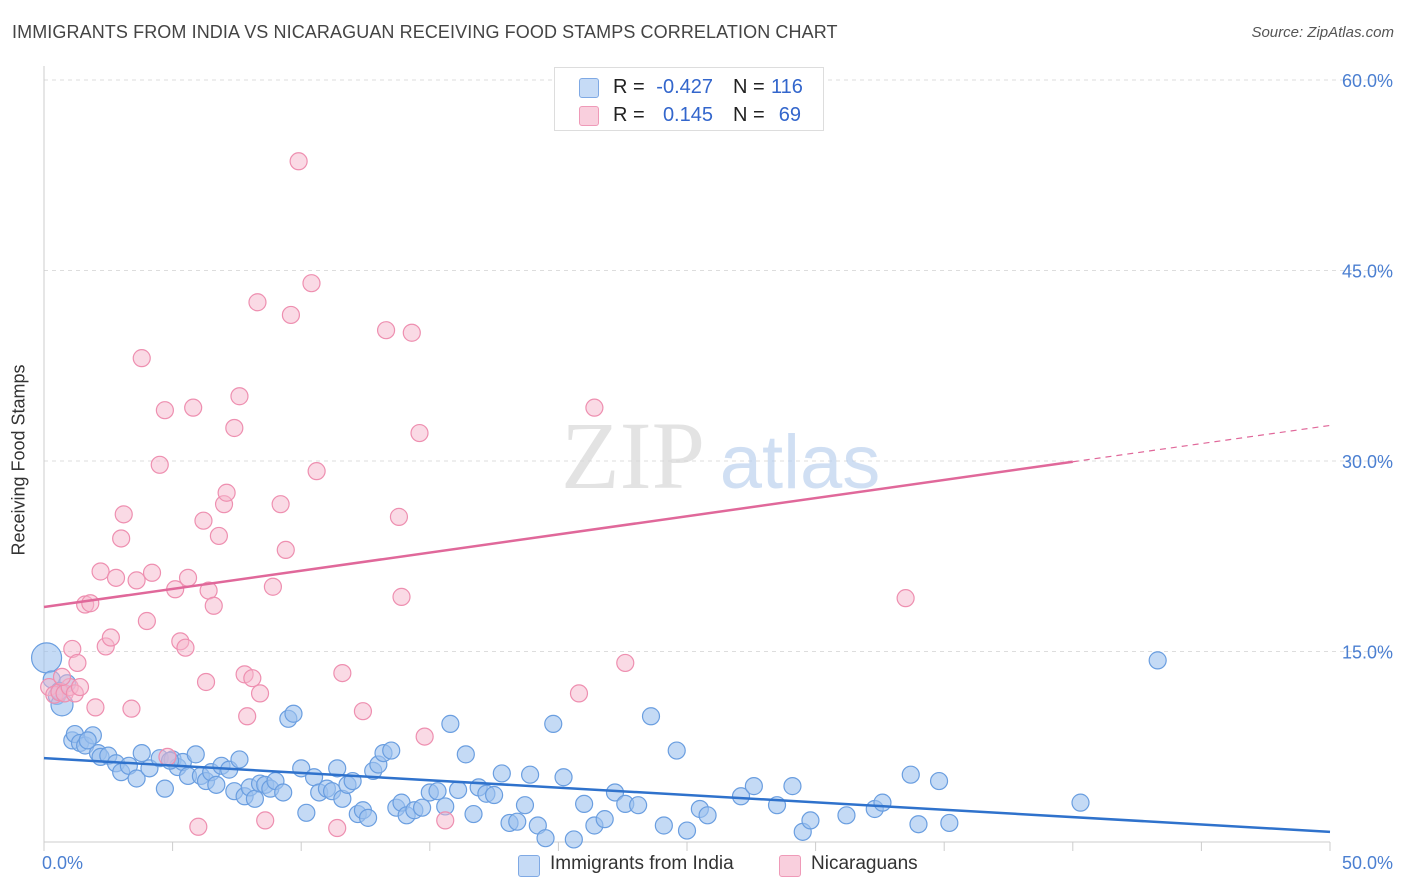 Image resolution: width=1406 pixels, height=892 pixels. What do you see at coordinates (589, 88) in the screenshot?
I see `legend-swatch-india` at bounding box center [589, 88].